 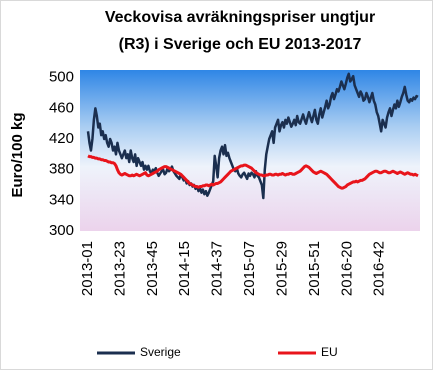 What do you see at coordinates (240, 17) in the screenshot?
I see `chart-title: Veckovisa avräkningspriser ungtjur` at bounding box center [240, 17].